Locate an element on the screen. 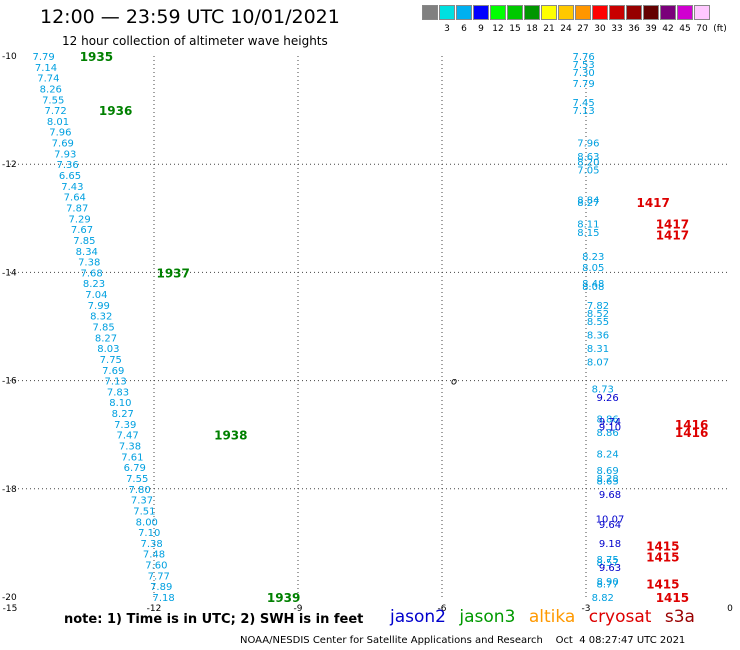  wave-height-label: 7.72 is located at coordinates (55, 111).